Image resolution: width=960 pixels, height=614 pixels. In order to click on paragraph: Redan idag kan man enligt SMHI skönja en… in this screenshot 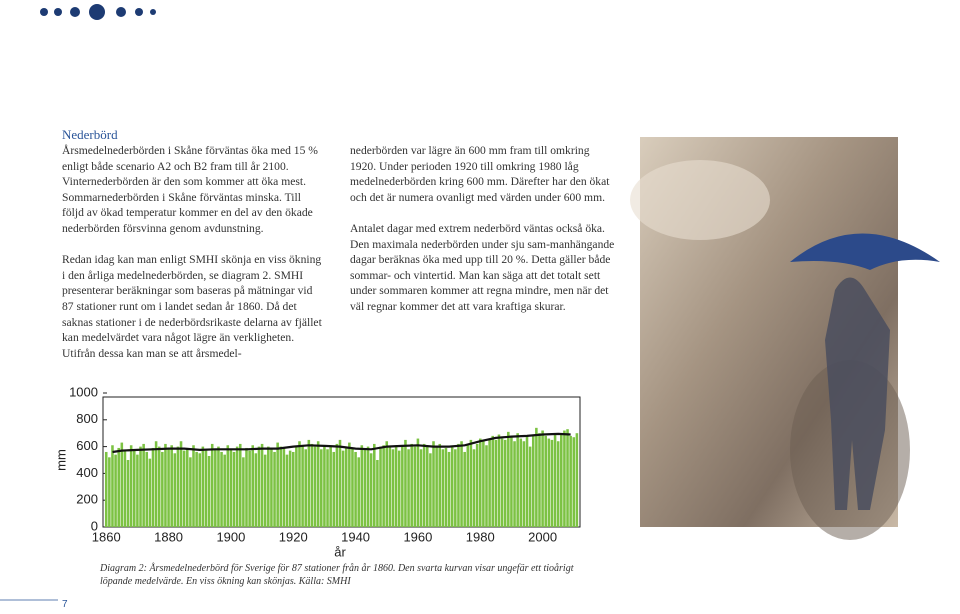, I will do `click(192, 306)`.